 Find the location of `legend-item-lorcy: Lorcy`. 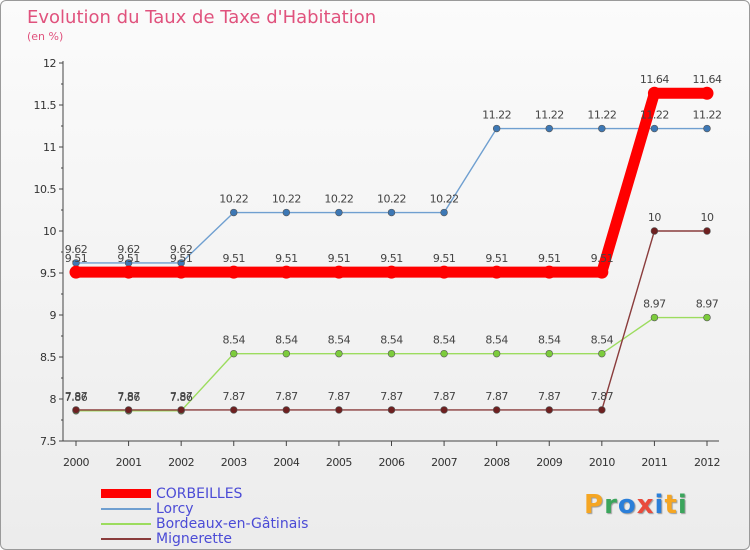

legend-item-lorcy: Lorcy is located at coordinates (204, 509).